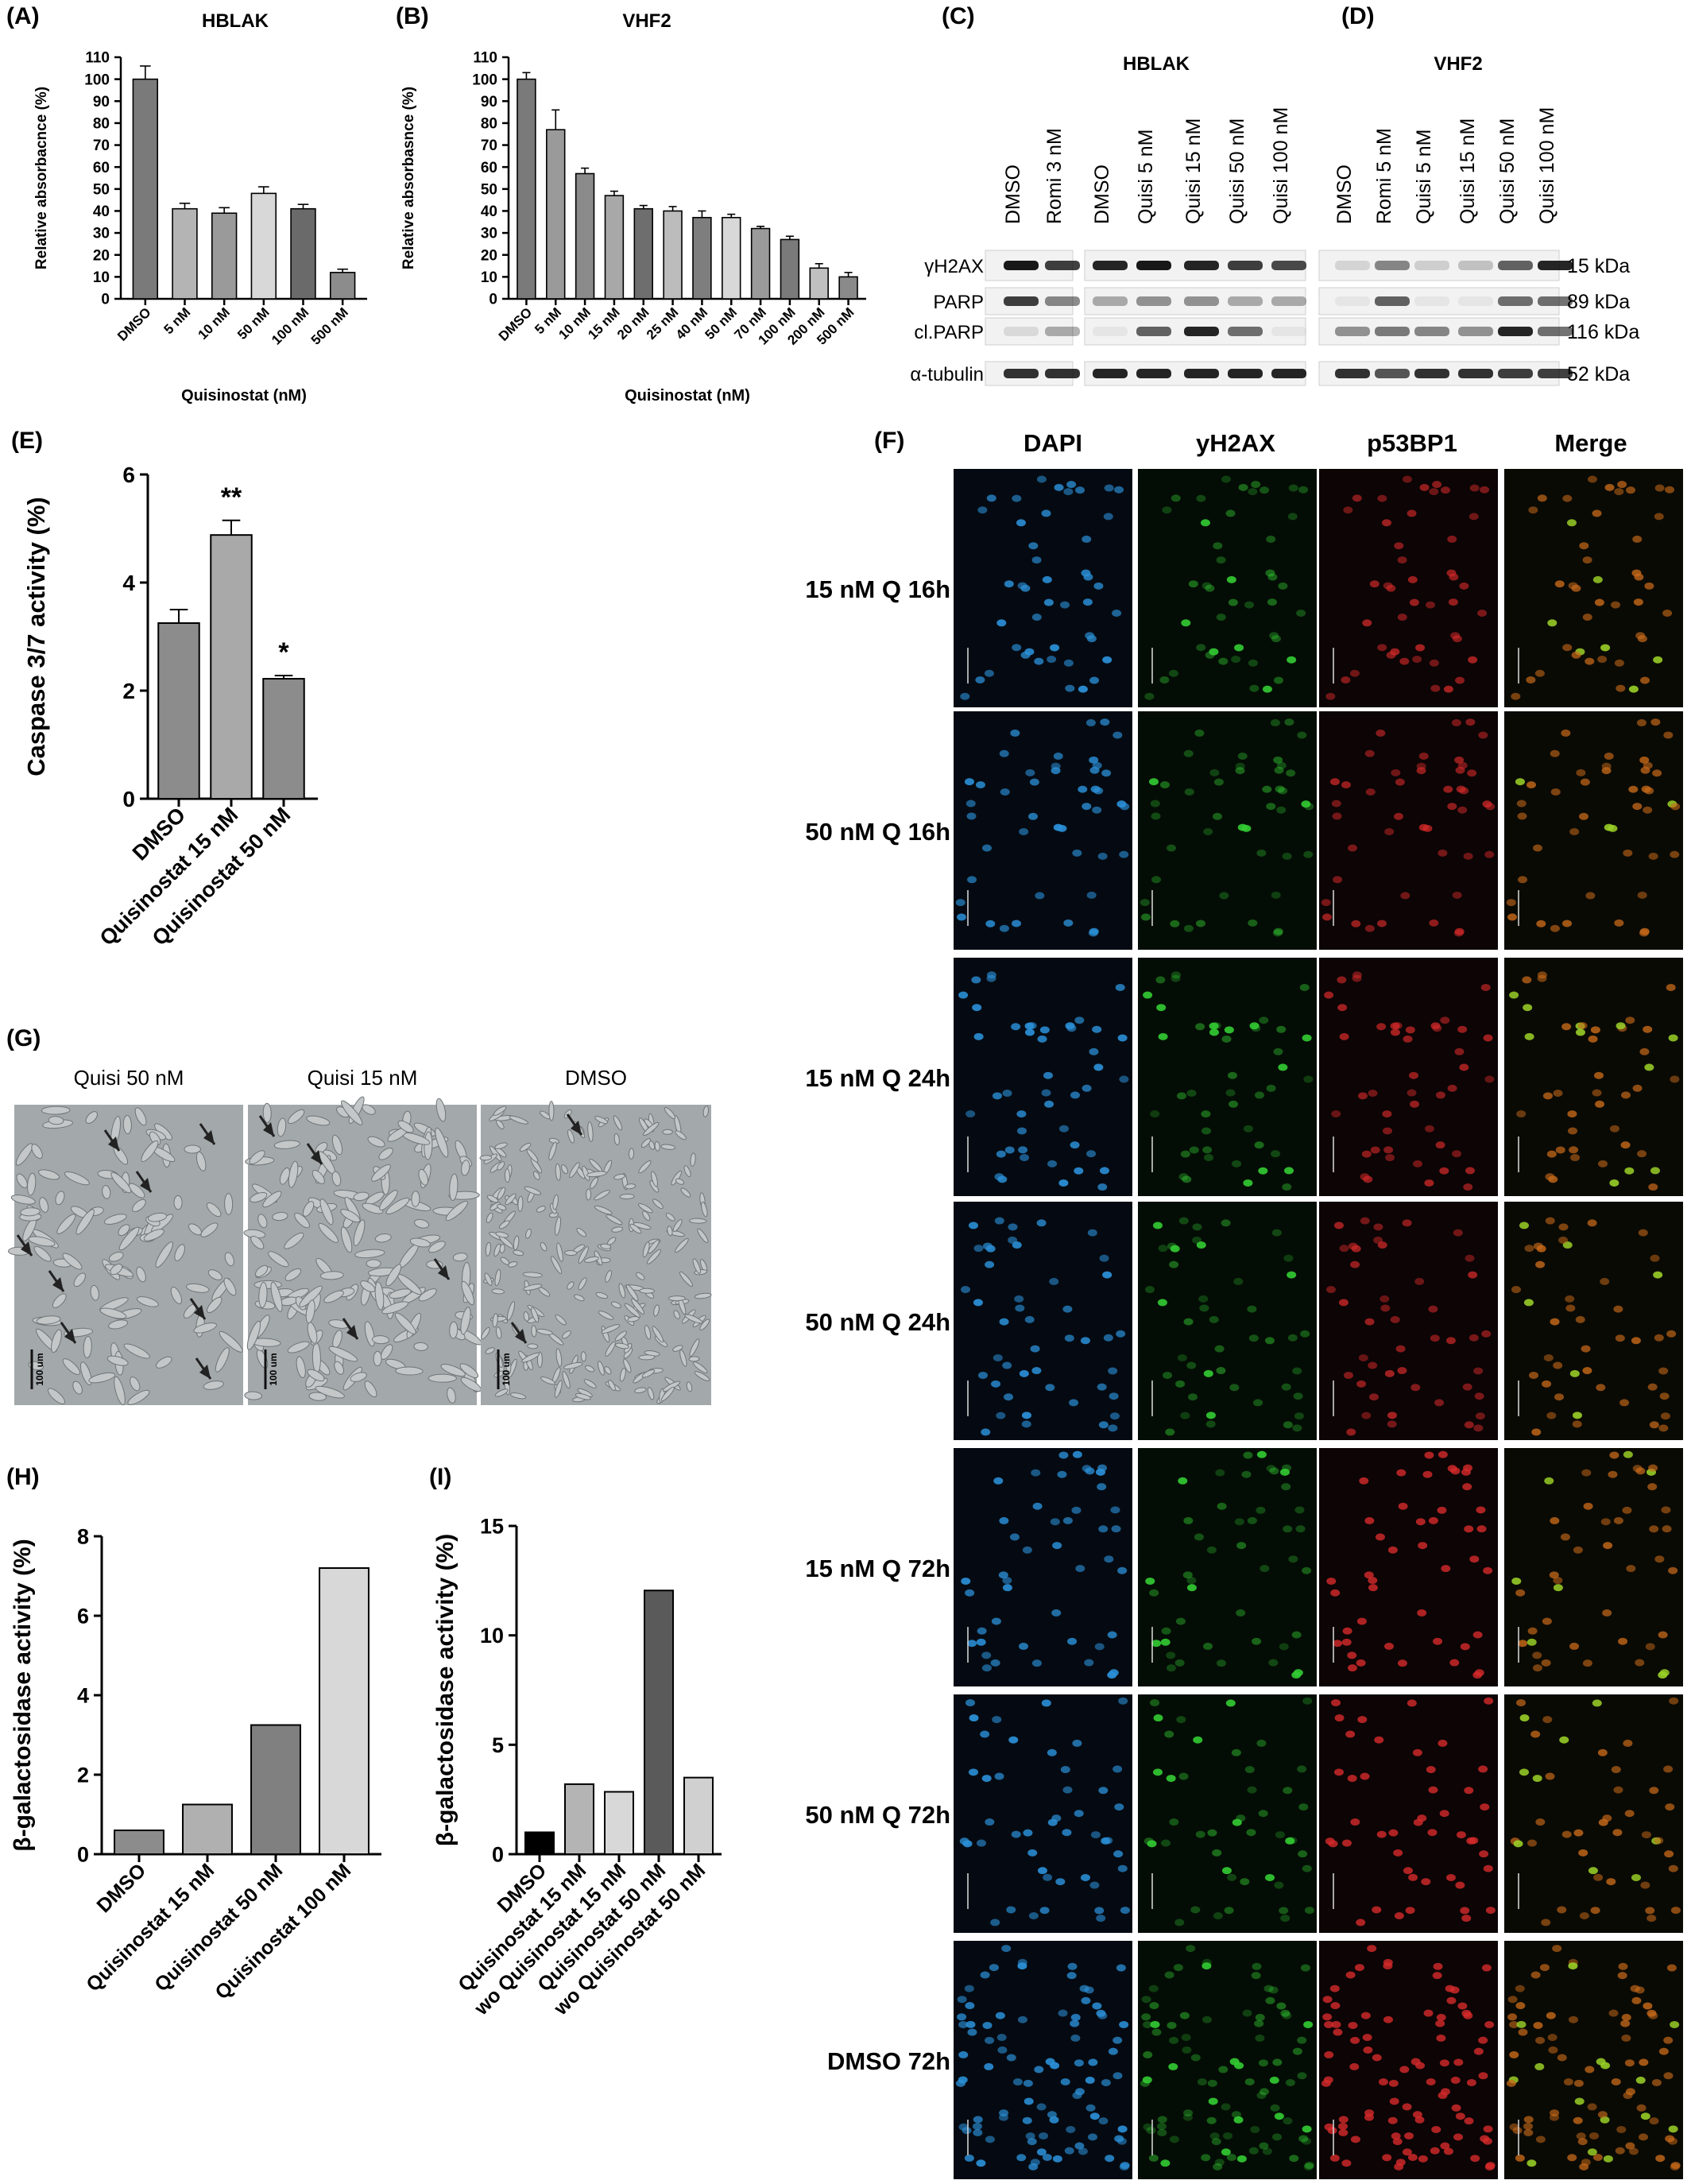 This screenshot has width=1691, height=2184. What do you see at coordinates (489, 124) in the screenshot?
I see `y-tick-label: 80` at bounding box center [489, 124].